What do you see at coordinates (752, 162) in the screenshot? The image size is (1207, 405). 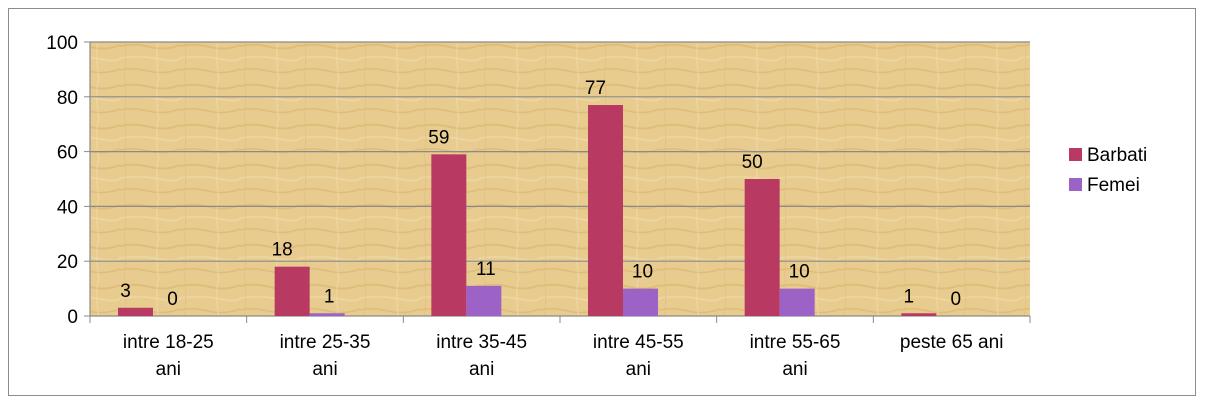 I see `data-label: 50` at bounding box center [752, 162].